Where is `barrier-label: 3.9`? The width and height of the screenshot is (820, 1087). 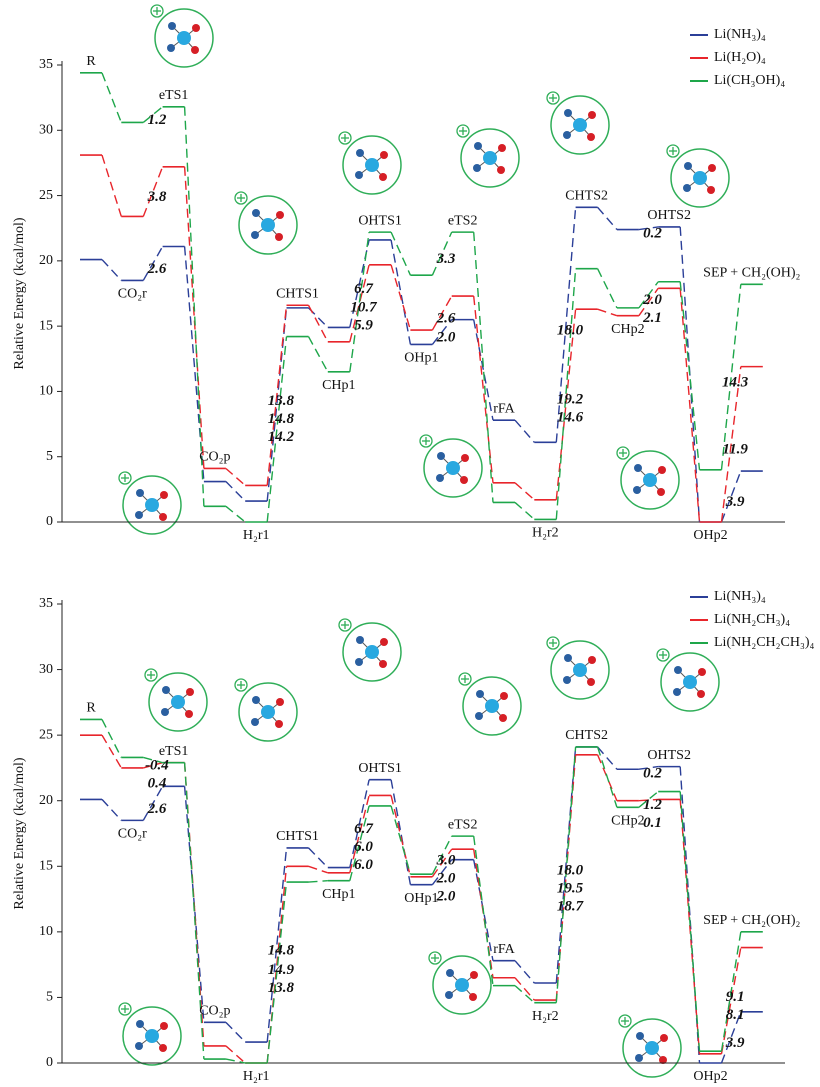 barrier-label: 3.9 is located at coordinates (735, 502).